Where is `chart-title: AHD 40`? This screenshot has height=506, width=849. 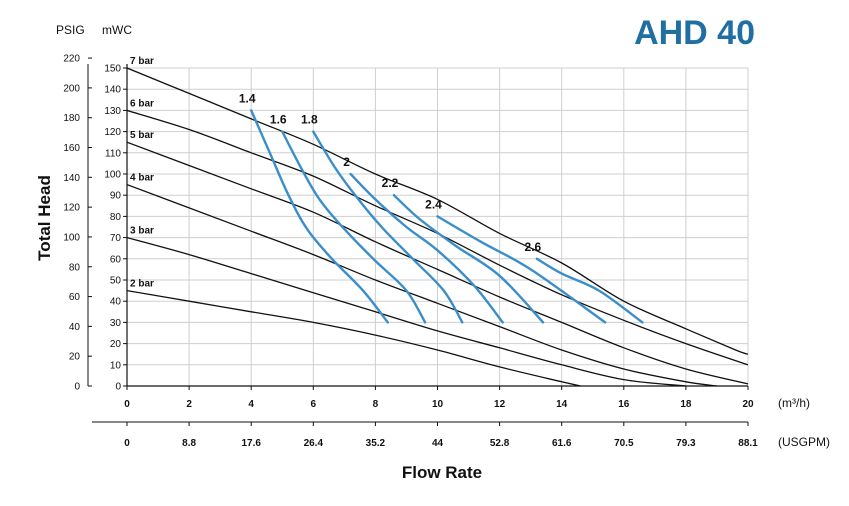
chart-title: AHD 40 is located at coordinates (694, 33).